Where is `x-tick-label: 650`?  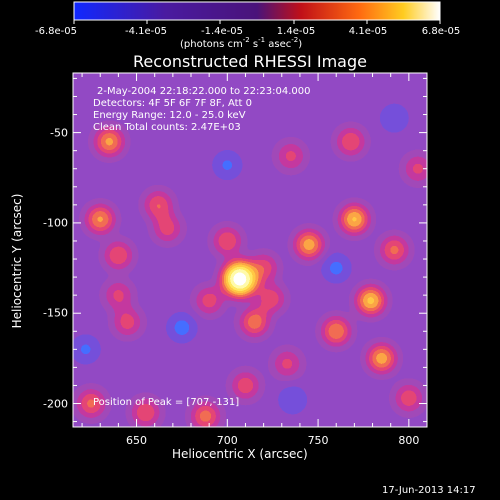 x-tick-label: 650 is located at coordinates (137, 440).